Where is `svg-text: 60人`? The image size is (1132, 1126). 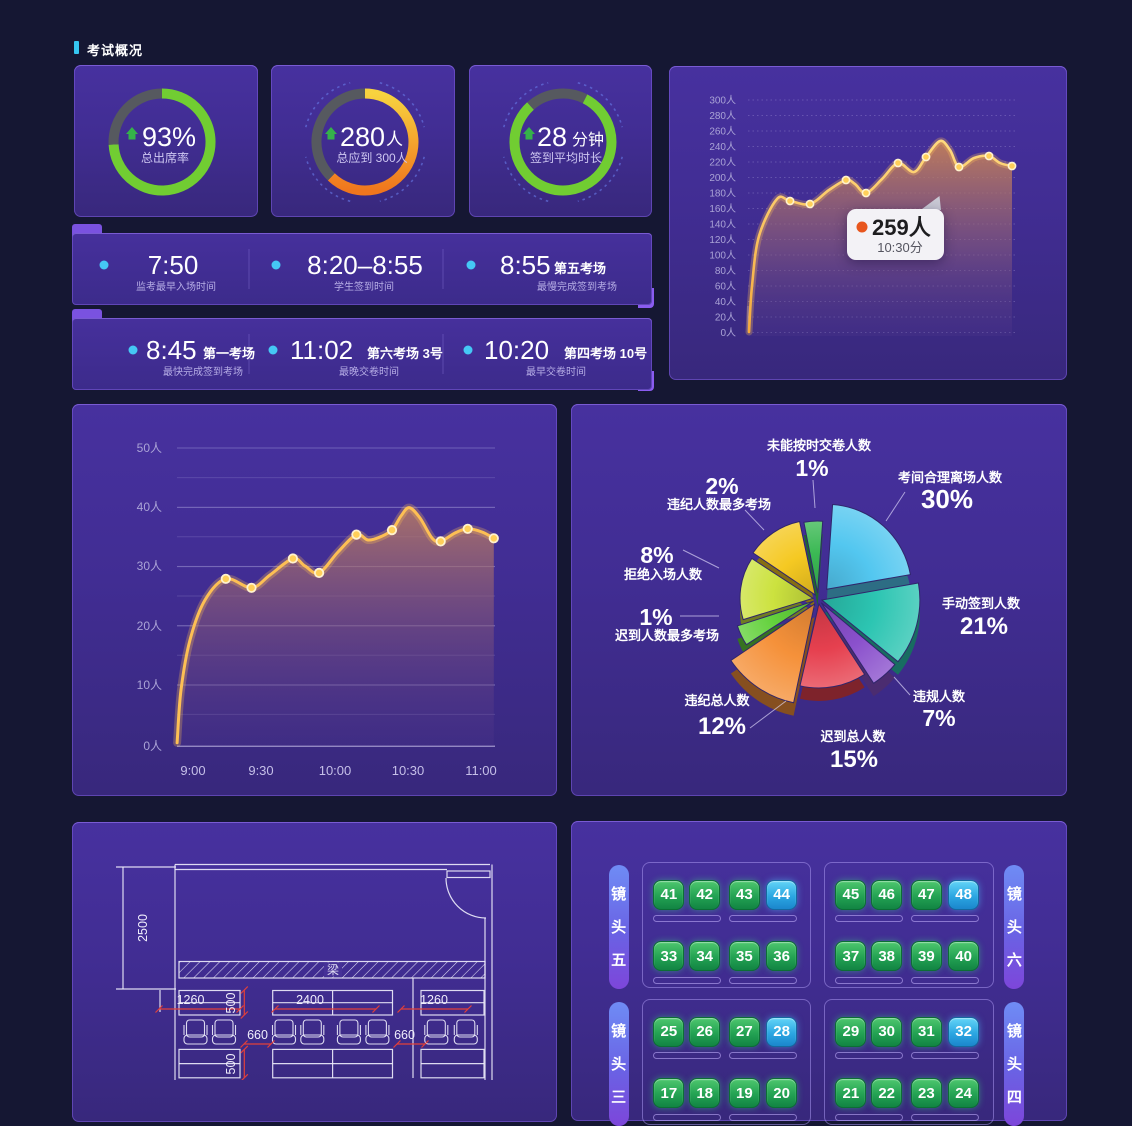 svg-text: 60人 is located at coordinates (725, 287).